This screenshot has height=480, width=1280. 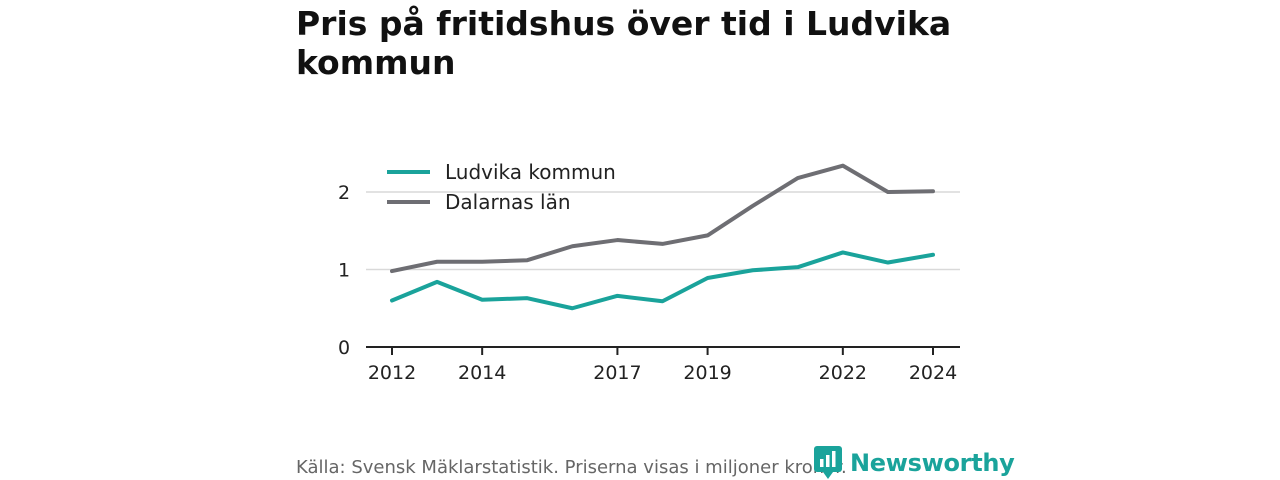 I want to click on legend: Ludvika kommun Dalarnas län, so click(x=501, y=187).